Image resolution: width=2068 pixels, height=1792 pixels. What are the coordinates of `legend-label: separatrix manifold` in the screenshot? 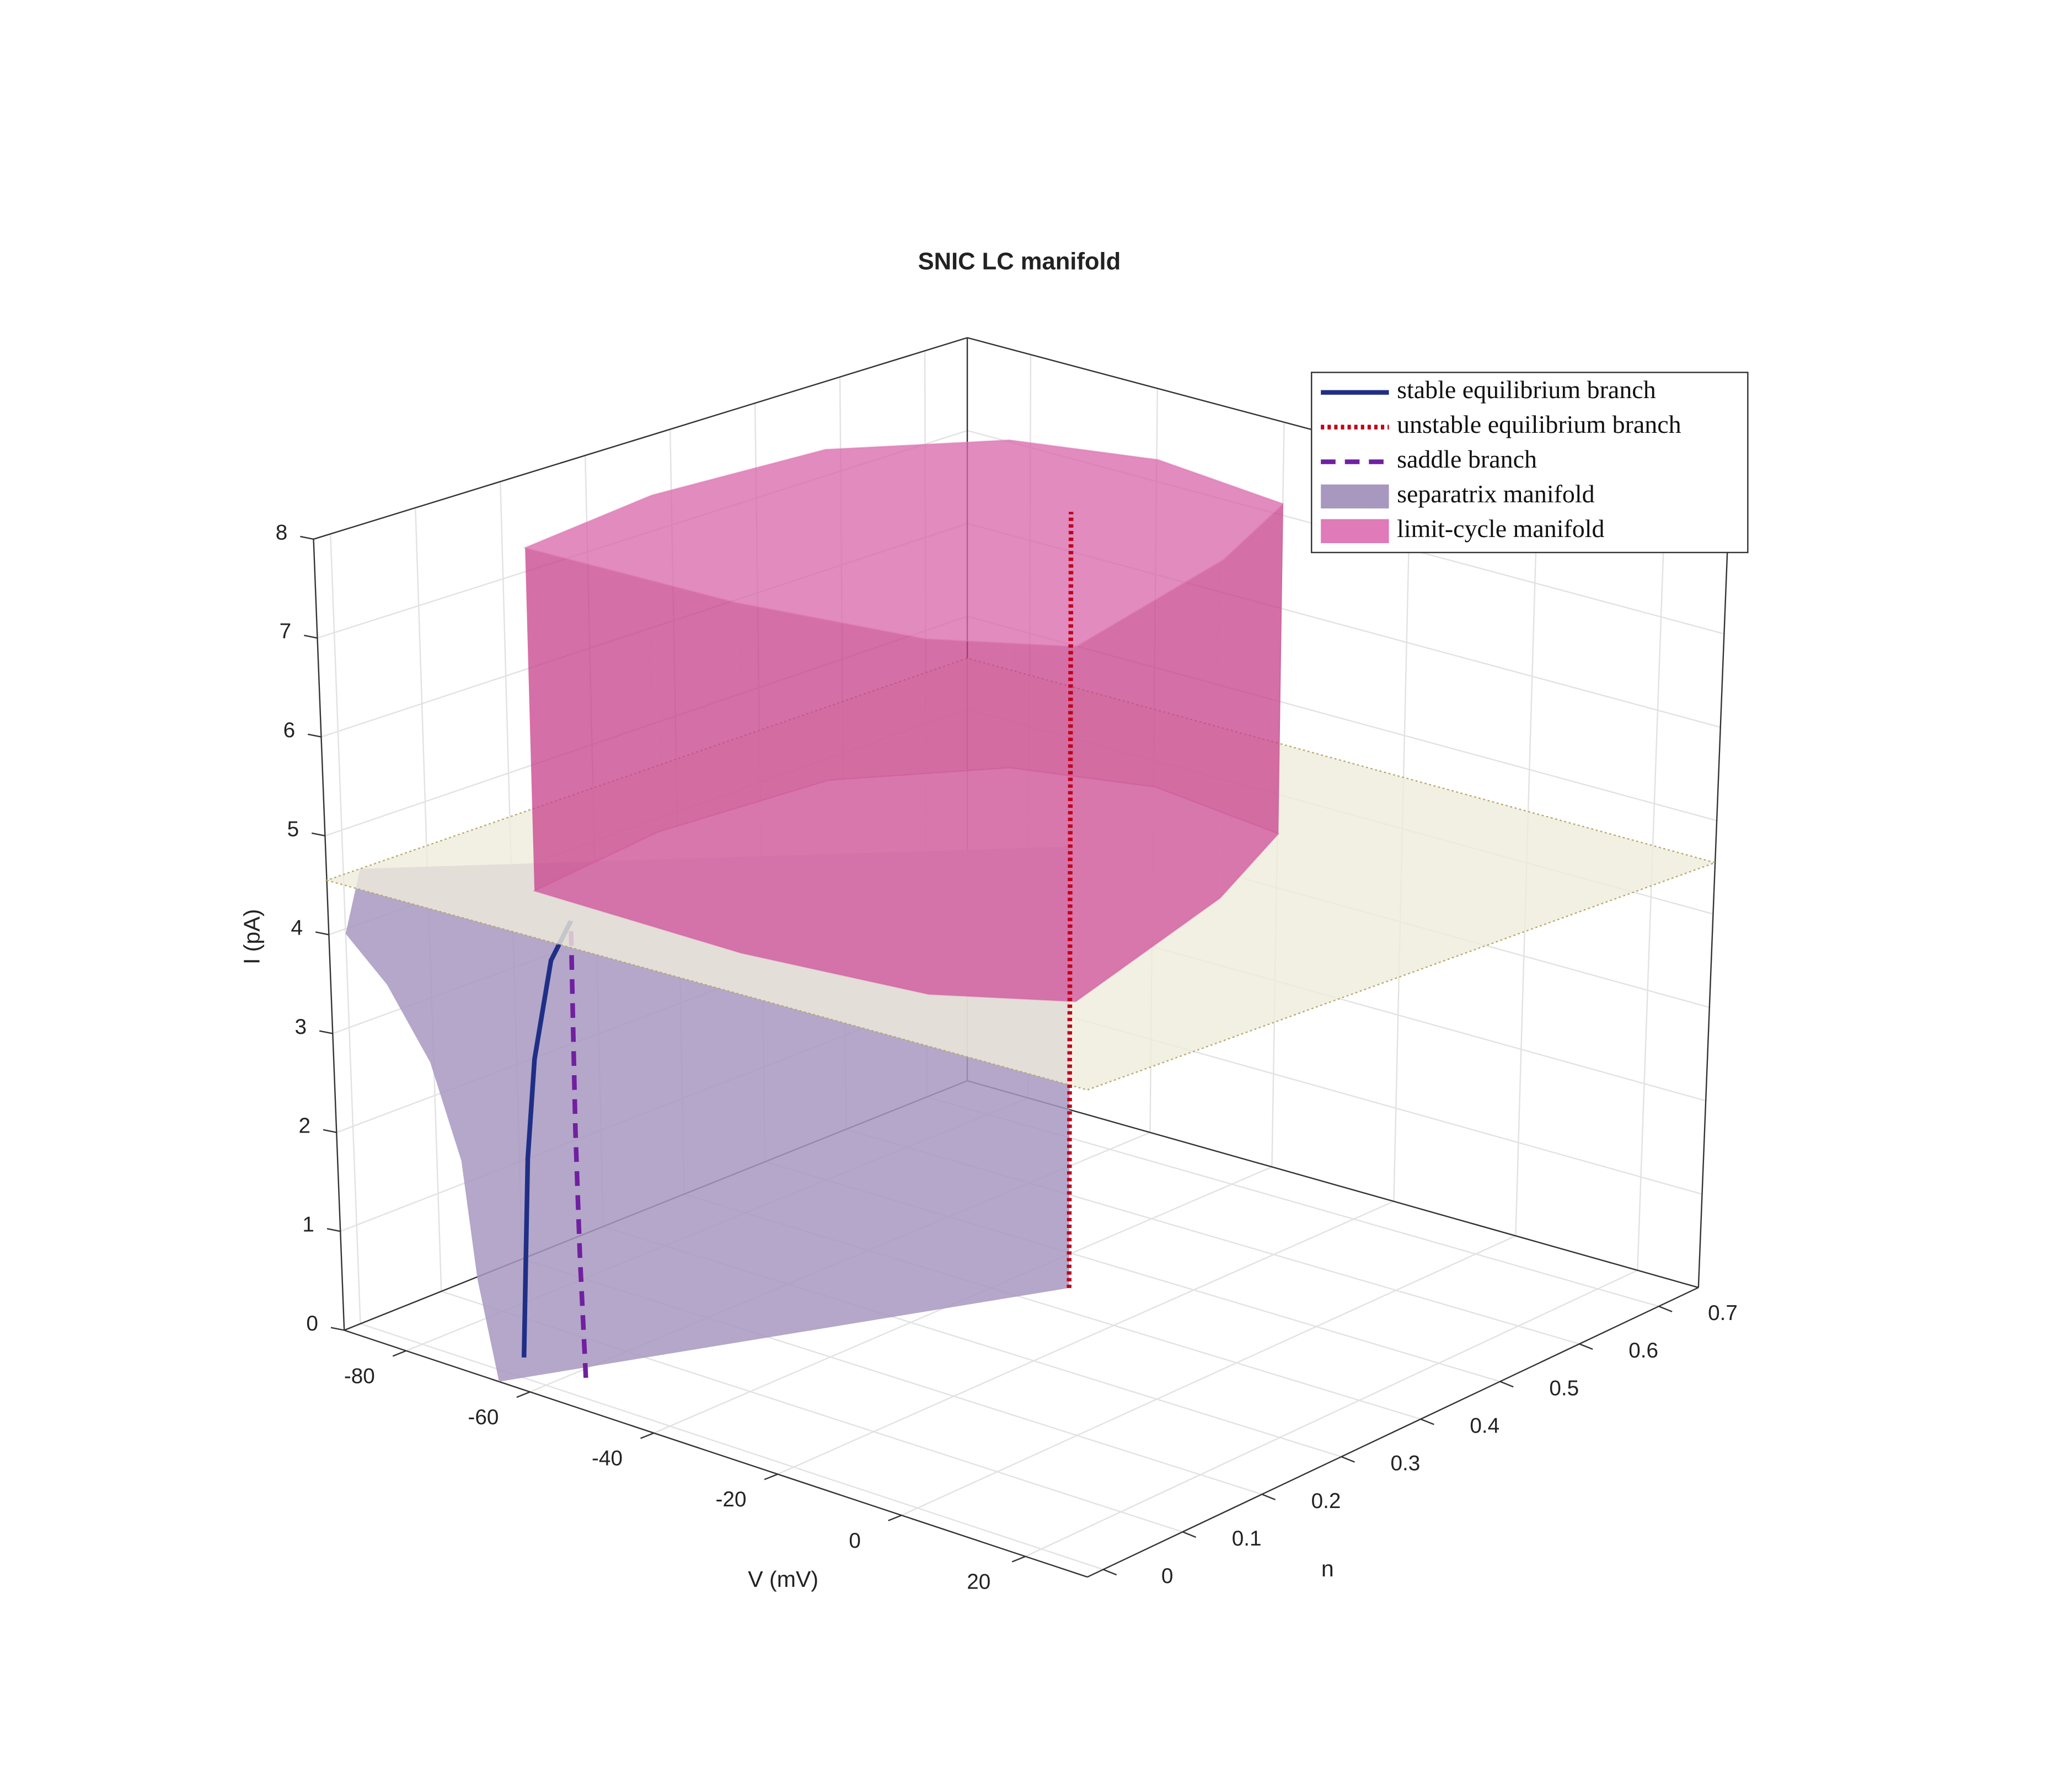 It's located at (1496, 494).